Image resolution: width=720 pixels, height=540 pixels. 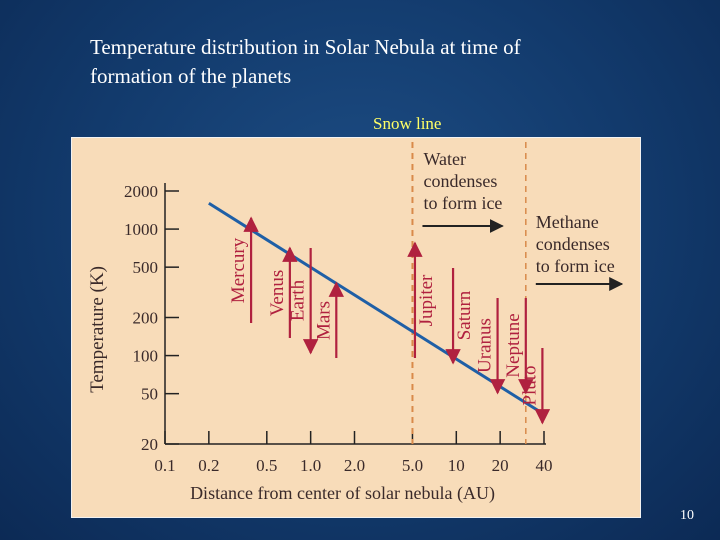 I want to click on annotation-0-line-2: to form ice, so click(x=462, y=203).